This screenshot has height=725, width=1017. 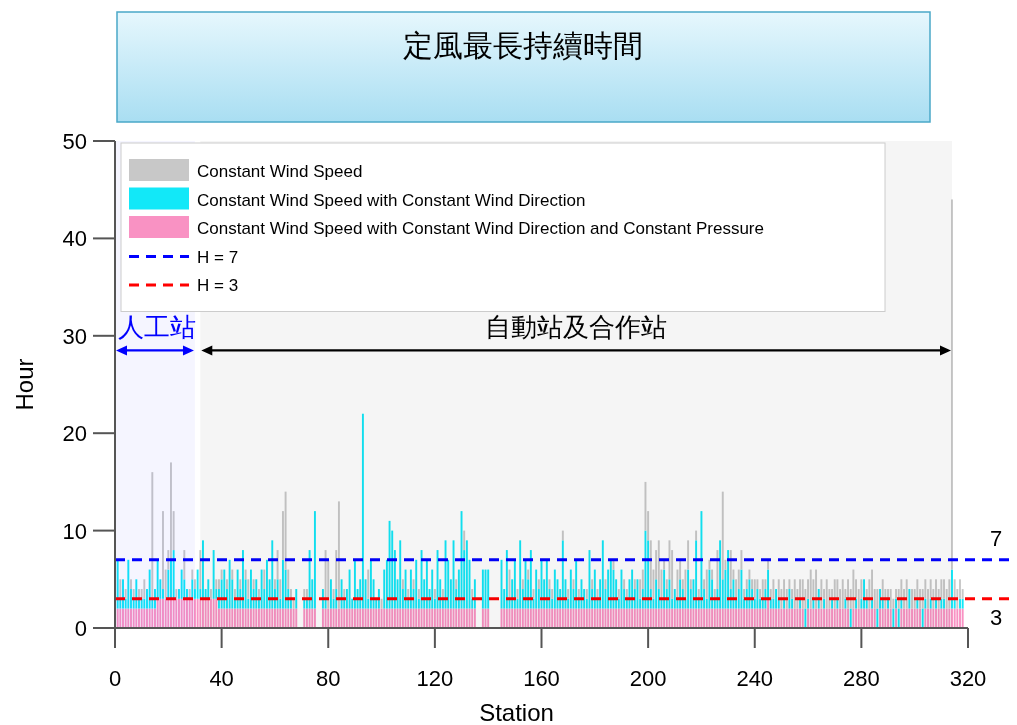 I want to click on y-tick-label: 30, so click(x=74, y=336).